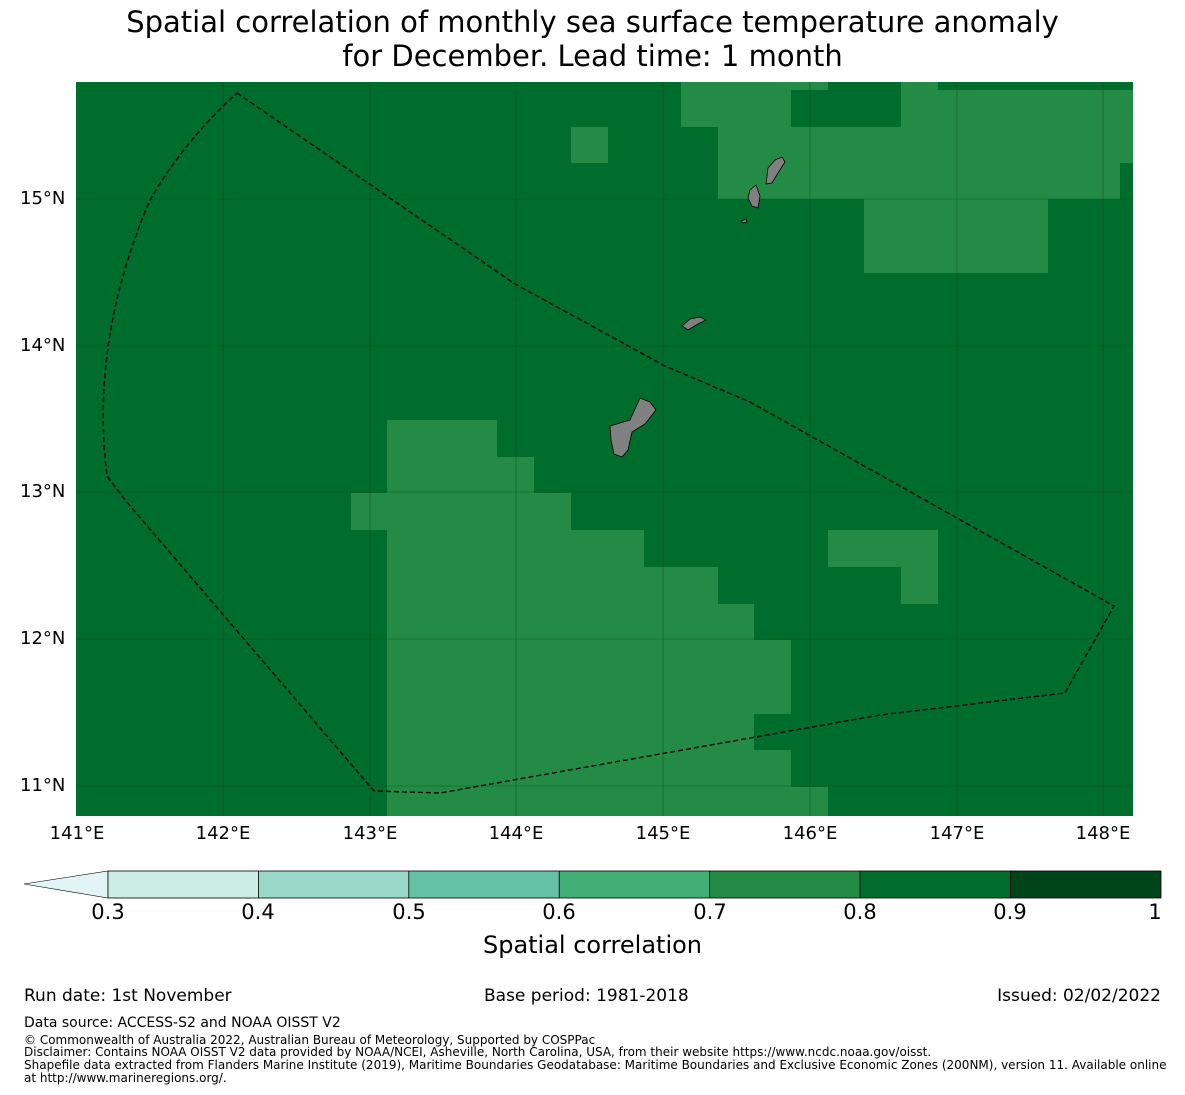  I want to click on colorbar-dividers, so click(634, 884).